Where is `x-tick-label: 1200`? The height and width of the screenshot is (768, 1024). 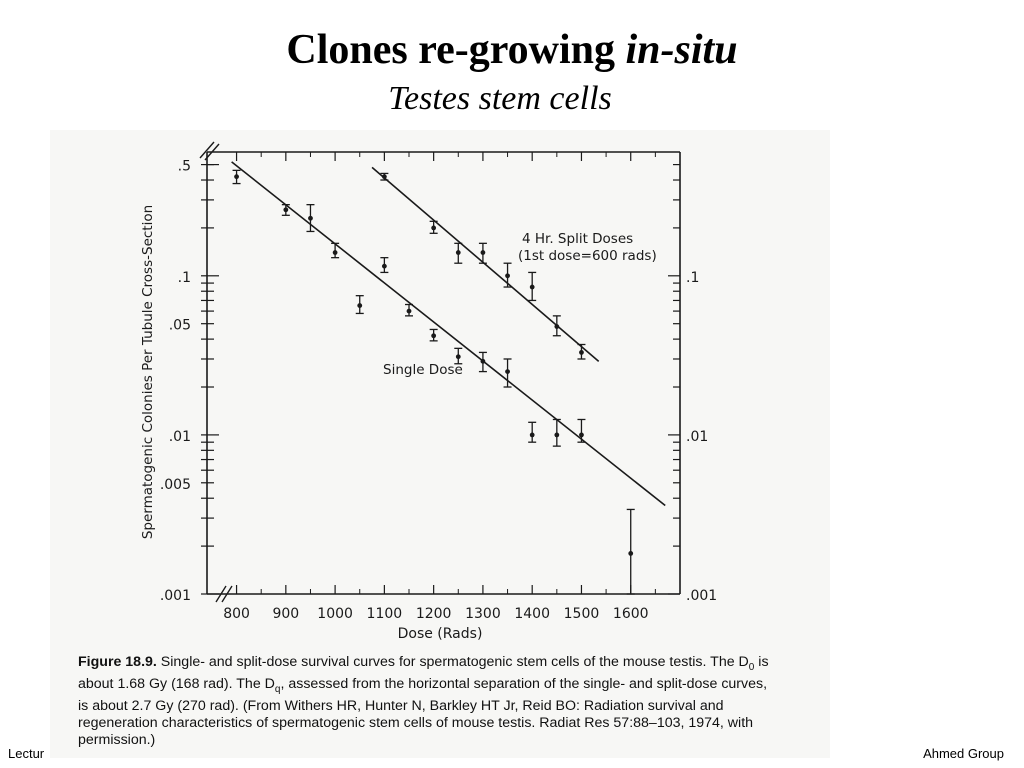 x-tick-label: 1200 is located at coordinates (434, 614).